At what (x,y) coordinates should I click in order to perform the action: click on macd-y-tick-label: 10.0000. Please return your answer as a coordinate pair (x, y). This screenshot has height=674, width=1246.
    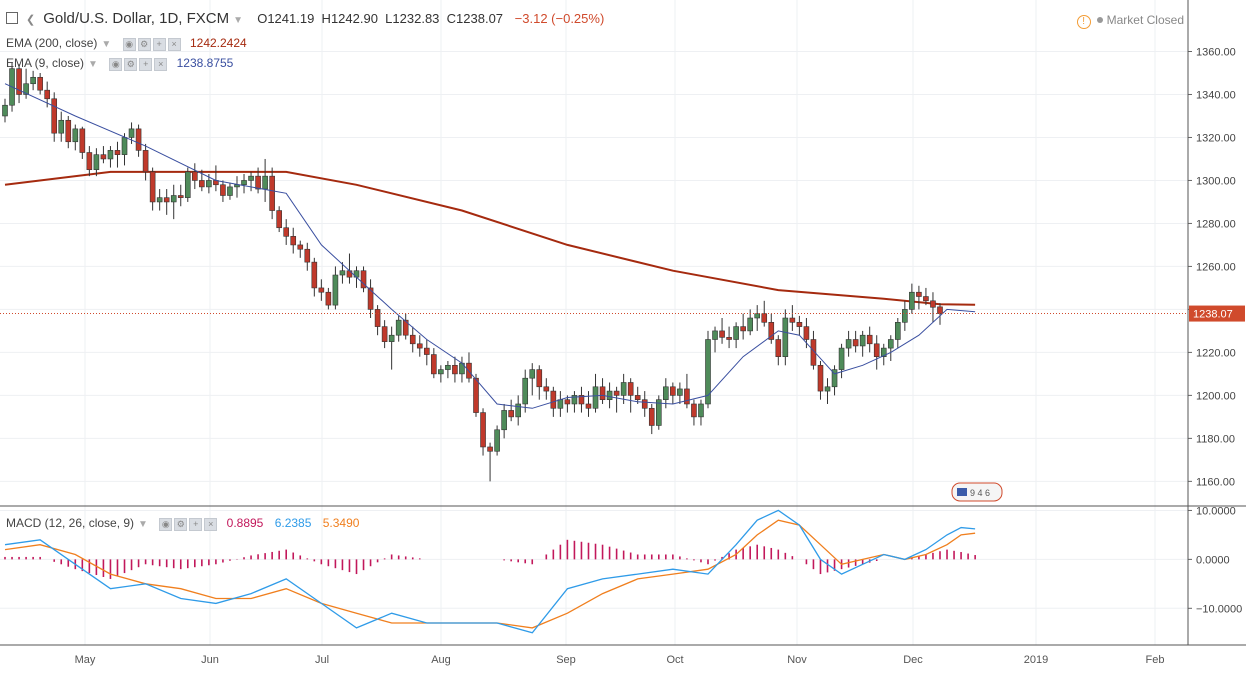
    Looking at the image, I should click on (1216, 511).